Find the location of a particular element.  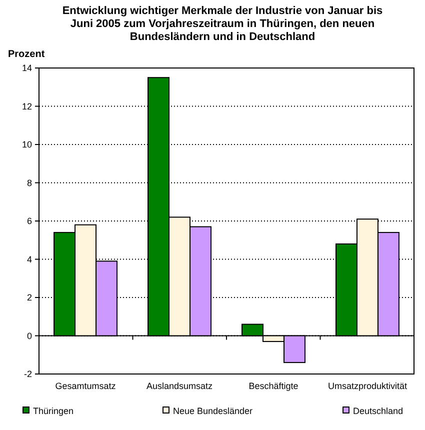

y-tick-label: 10 is located at coordinates (27, 145).